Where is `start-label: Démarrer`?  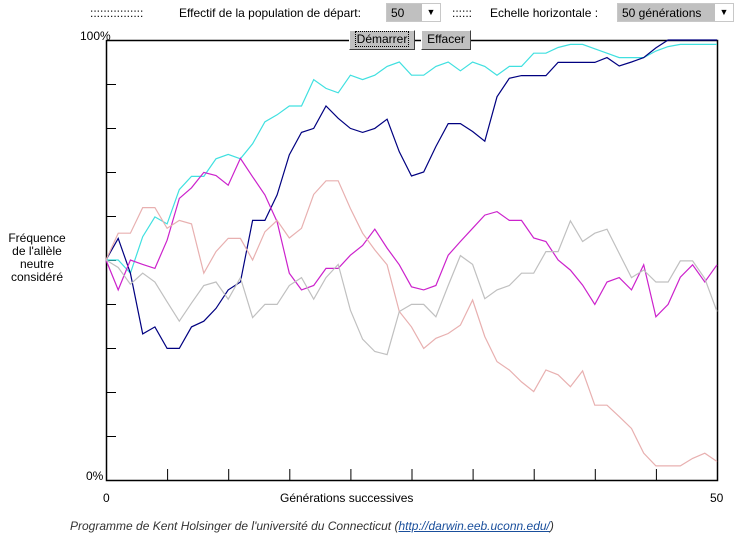 start-label: Démarrer is located at coordinates (382, 39).